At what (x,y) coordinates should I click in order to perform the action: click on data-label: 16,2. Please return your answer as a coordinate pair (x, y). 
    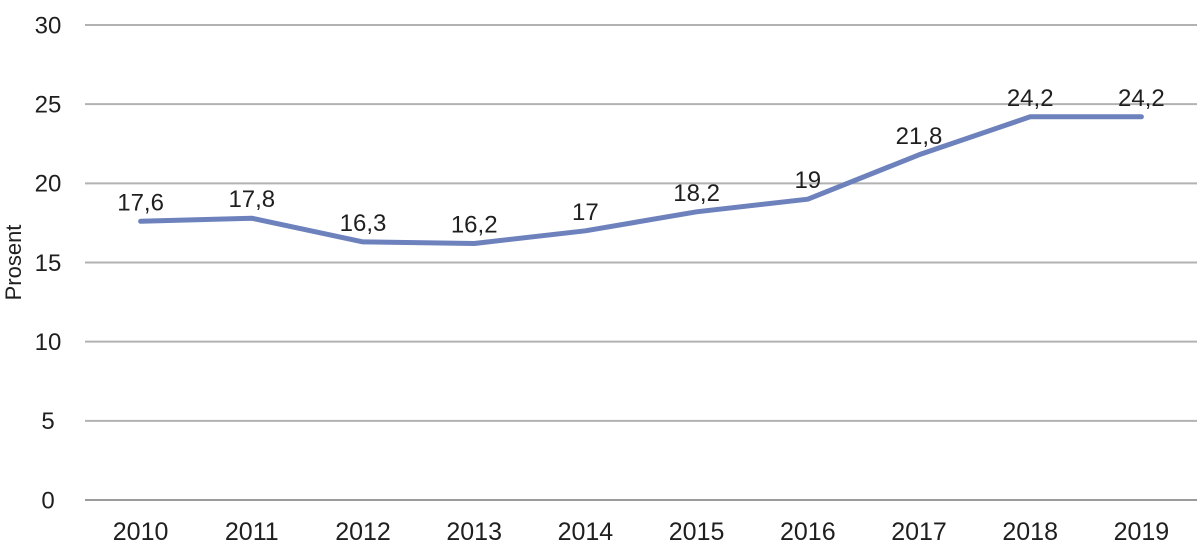
    Looking at the image, I should click on (474, 225).